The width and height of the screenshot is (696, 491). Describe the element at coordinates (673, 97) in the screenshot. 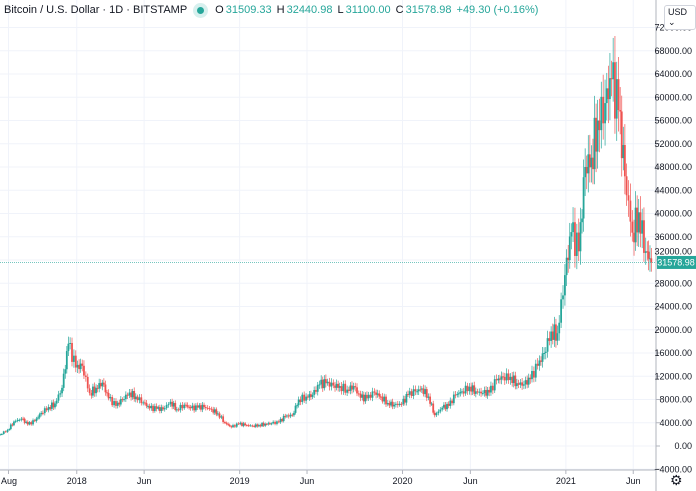

I see `price-tick-label: 60000.00` at that location.